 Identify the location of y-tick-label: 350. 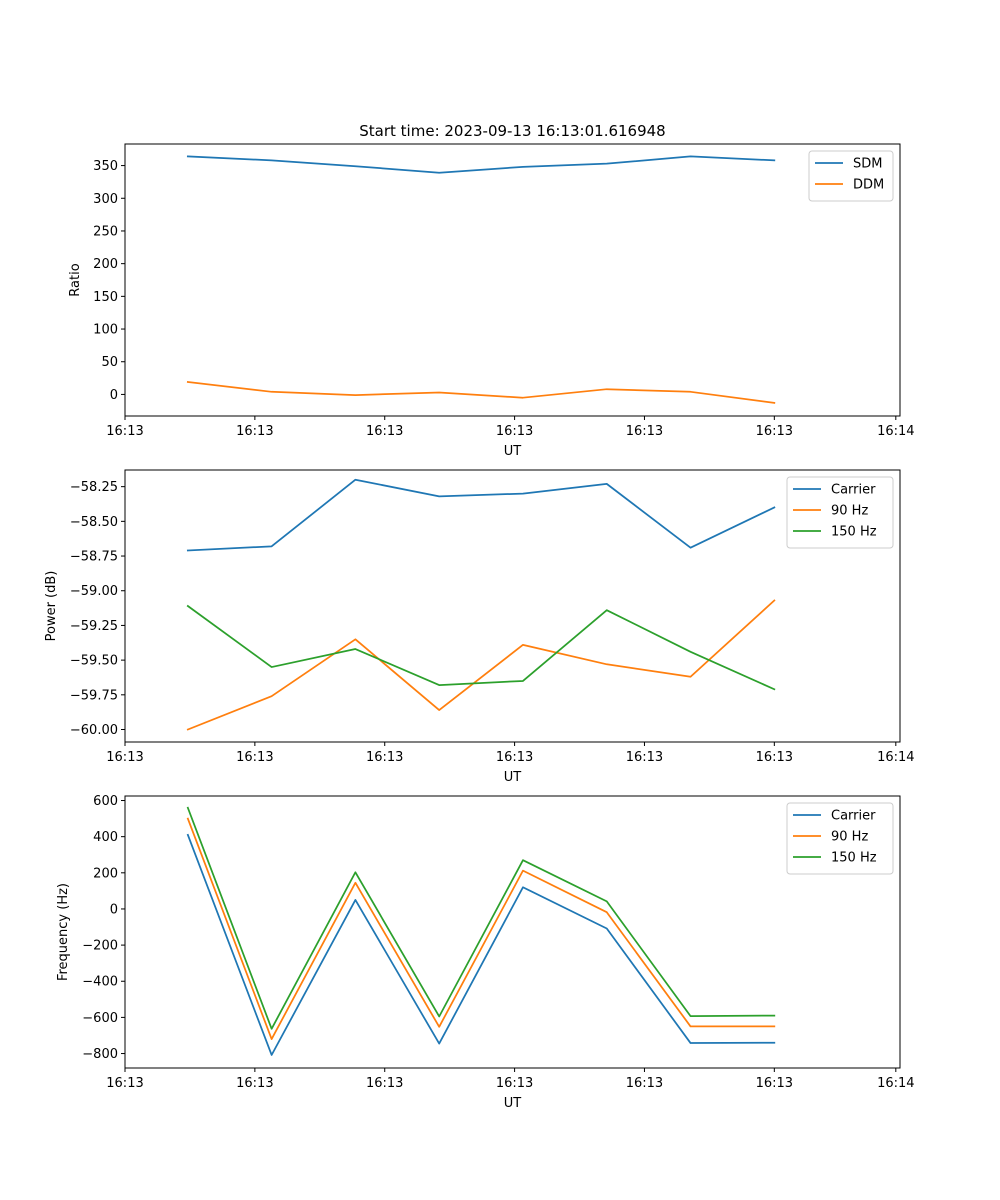
(105, 166).